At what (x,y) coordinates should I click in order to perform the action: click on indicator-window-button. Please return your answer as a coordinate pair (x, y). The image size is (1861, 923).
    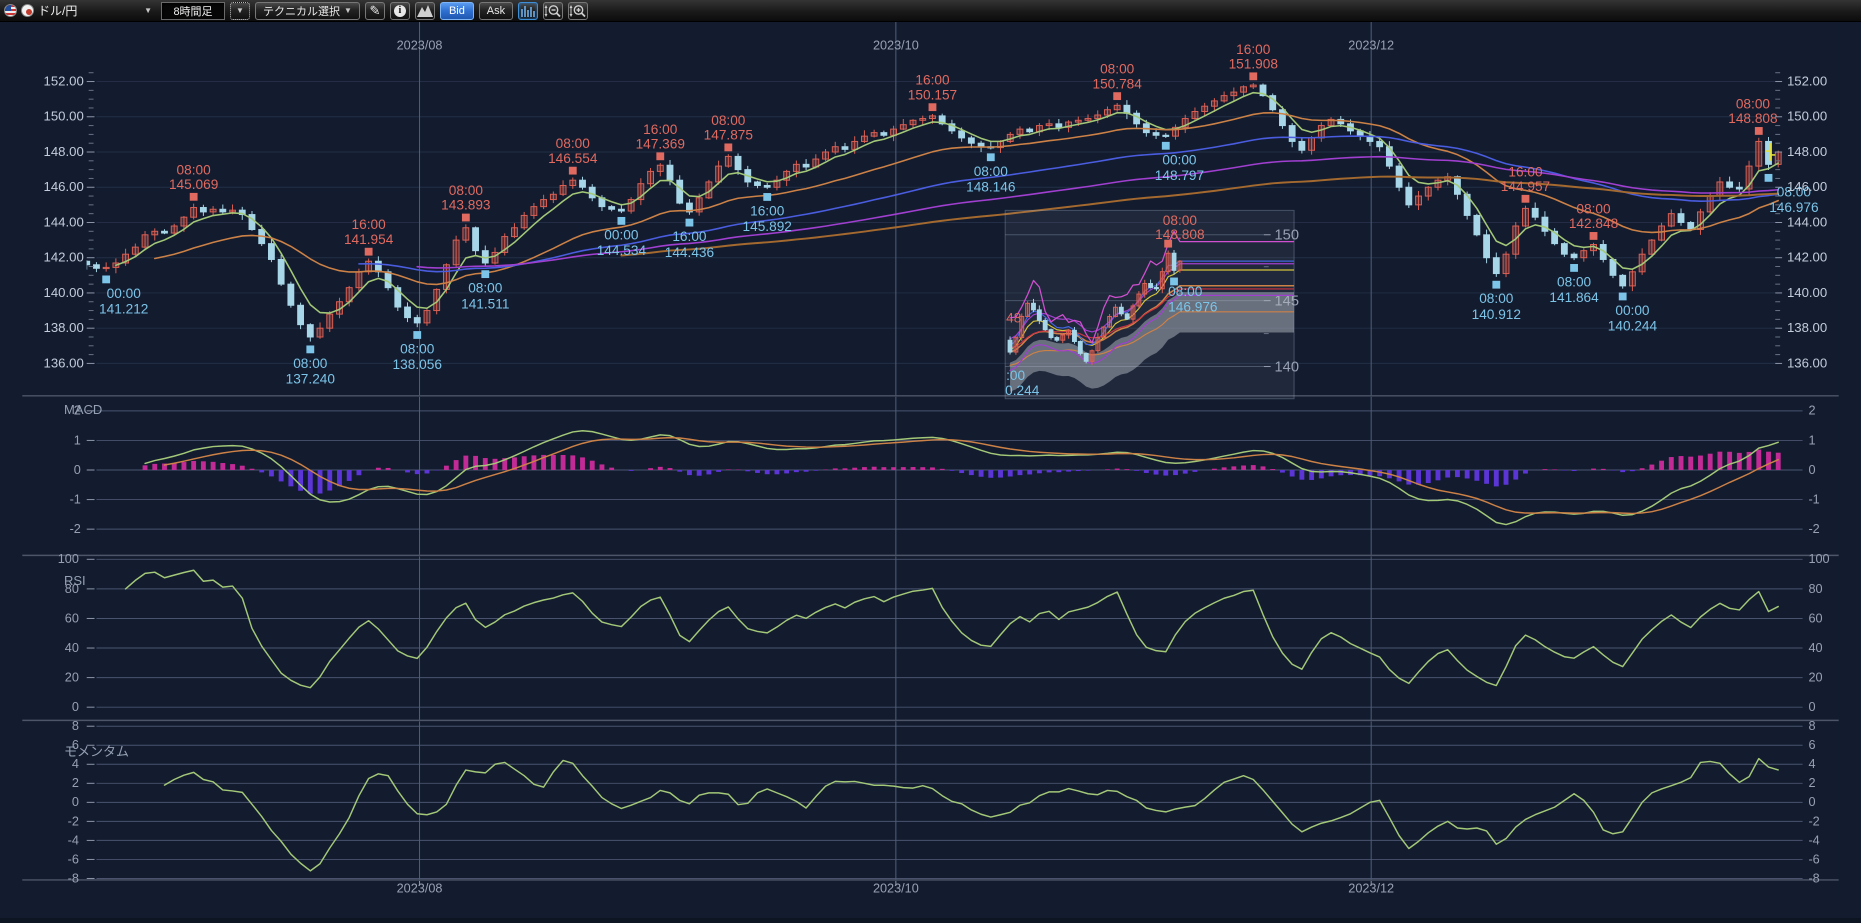
    Looking at the image, I should click on (528, 11).